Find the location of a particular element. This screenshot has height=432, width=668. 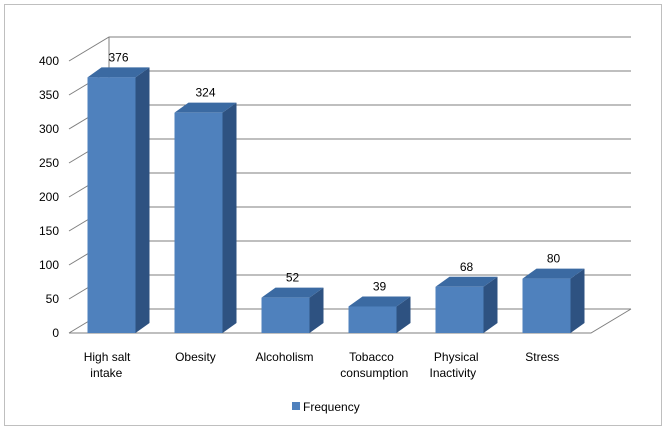

category-label: Tobacco consumption is located at coordinates (374, 365).